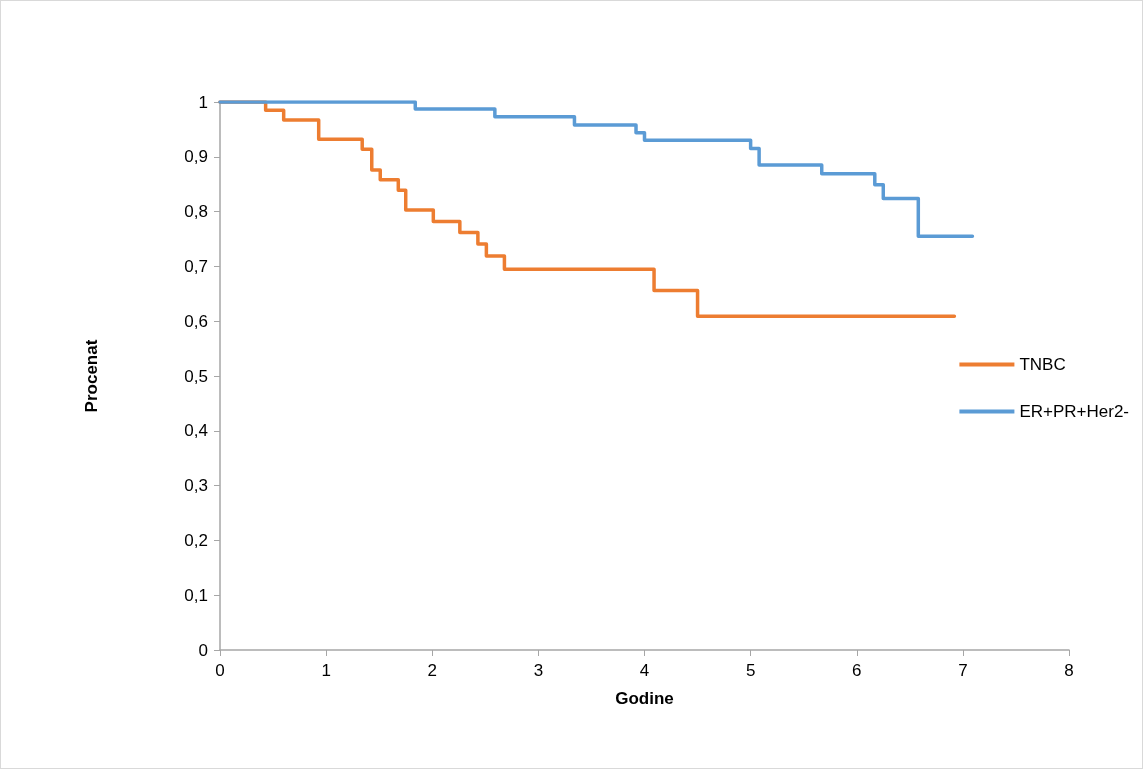  What do you see at coordinates (326, 670) in the screenshot?
I see `x-tick-label: 1` at bounding box center [326, 670].